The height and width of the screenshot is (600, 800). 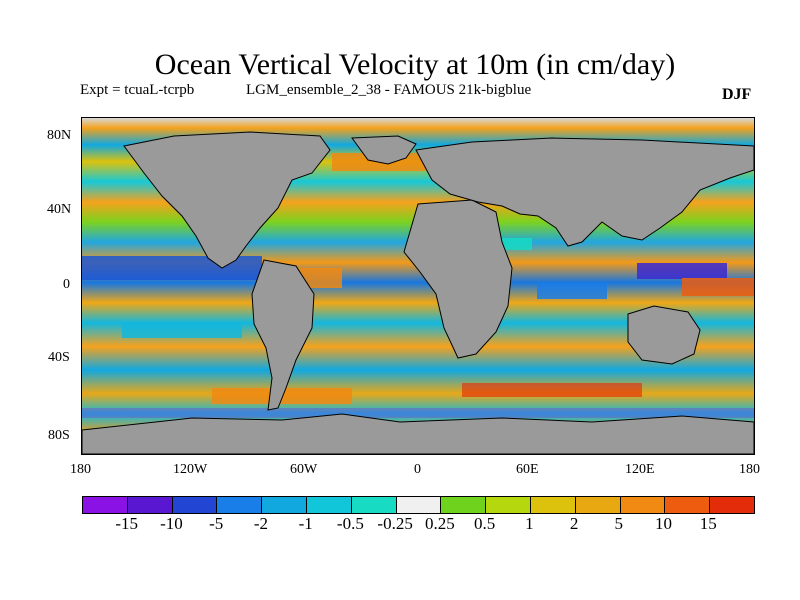 I want to click on colorbar-label-9: 1, so click(x=529, y=523).